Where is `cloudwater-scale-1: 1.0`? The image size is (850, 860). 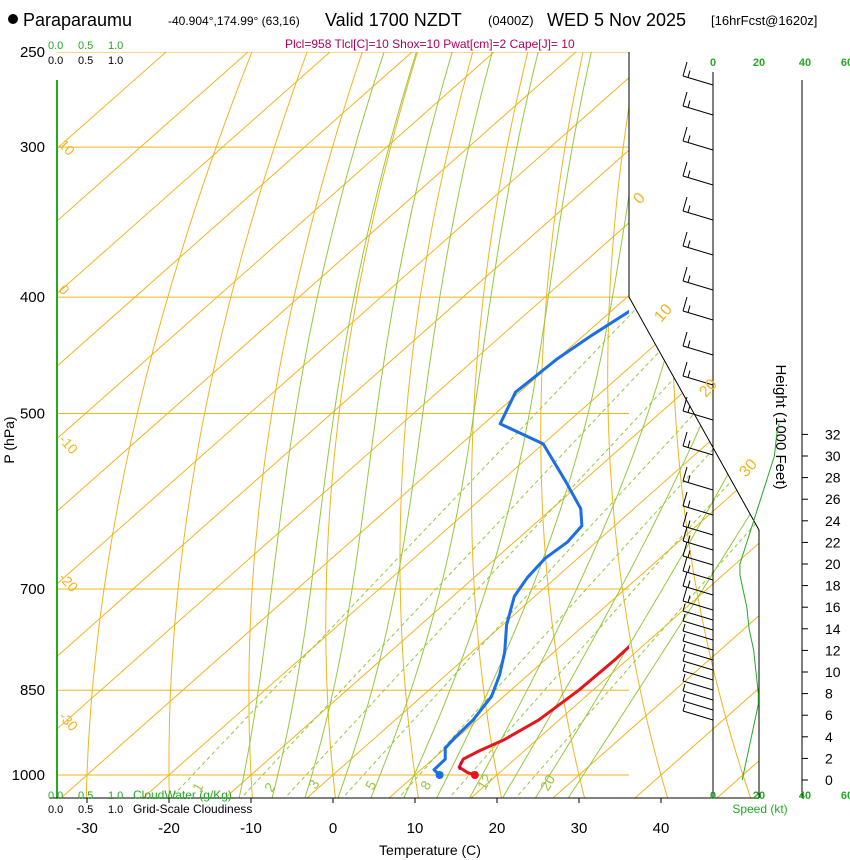 cloudwater-scale-1: 1.0 is located at coordinates (115, 46).